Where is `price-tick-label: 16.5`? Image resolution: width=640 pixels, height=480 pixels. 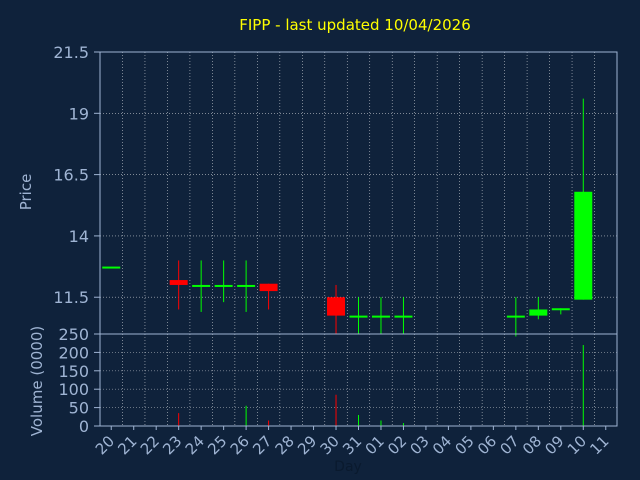
price-tick-label: 16.5 is located at coordinates (71, 175).